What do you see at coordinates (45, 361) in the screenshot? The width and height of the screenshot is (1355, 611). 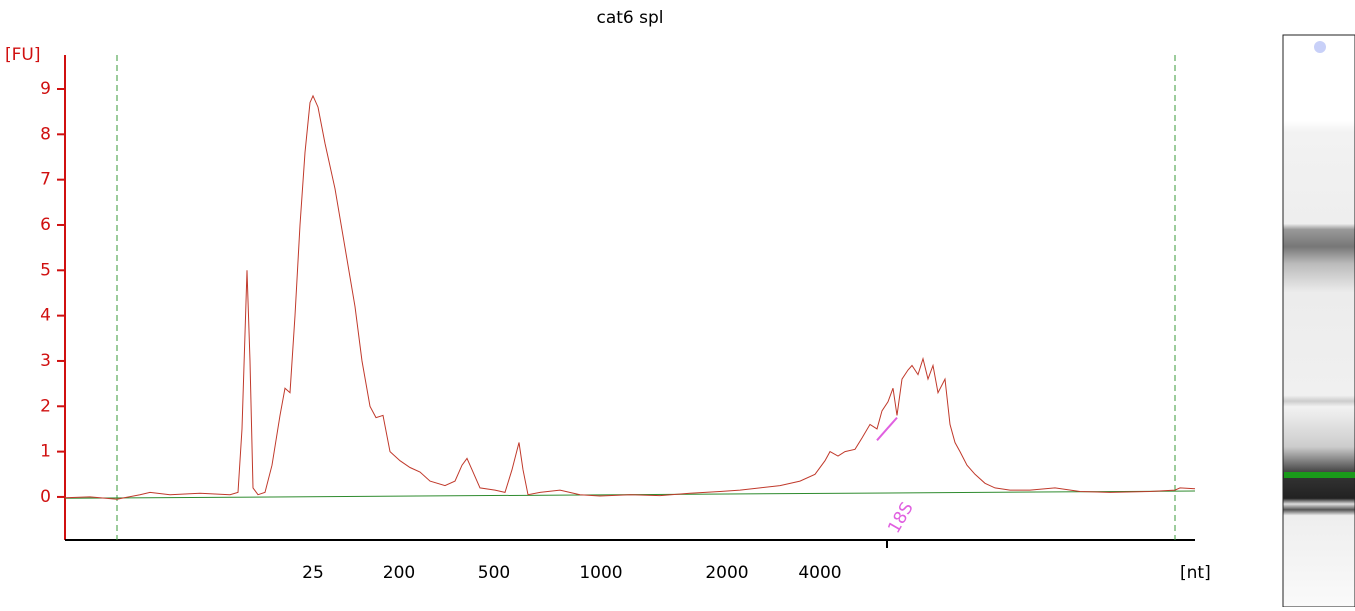 I see `y-tick-label: 3` at bounding box center [45, 361].